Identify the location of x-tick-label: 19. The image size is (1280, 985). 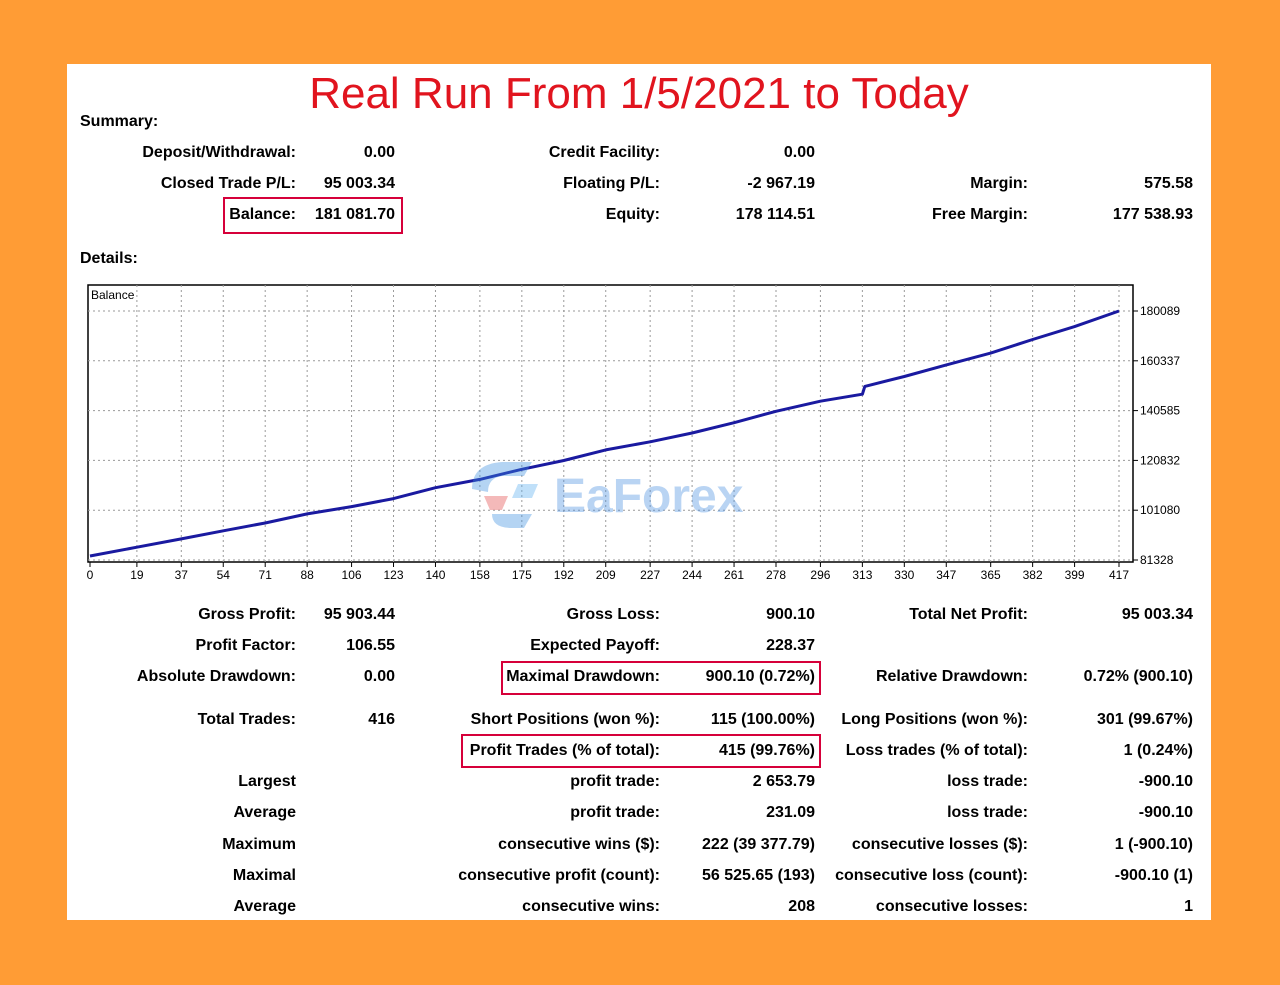
(137, 575).